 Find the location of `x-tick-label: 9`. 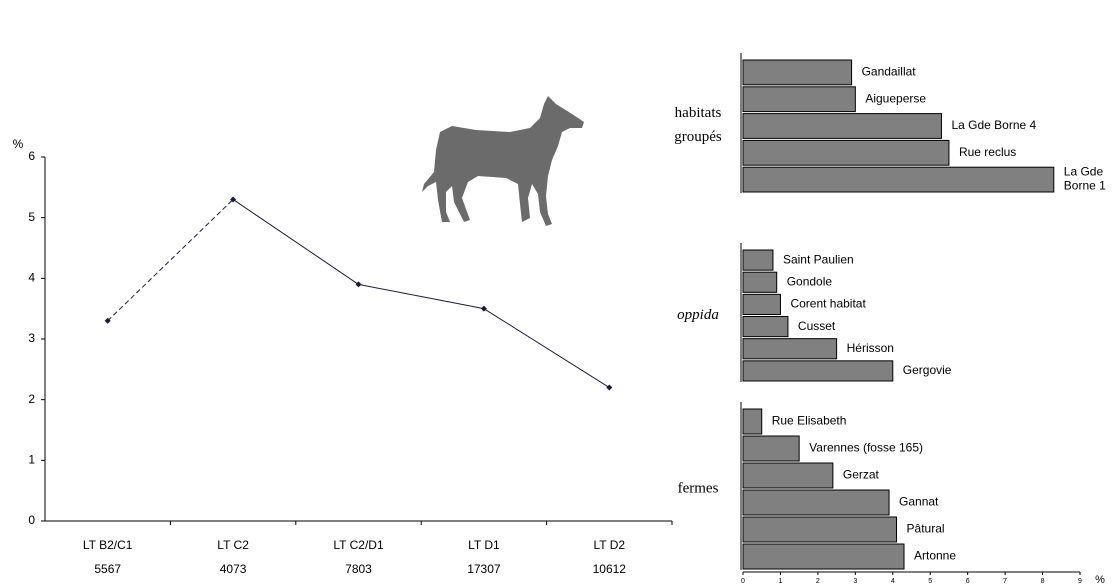

x-tick-label: 9 is located at coordinates (1080, 581).